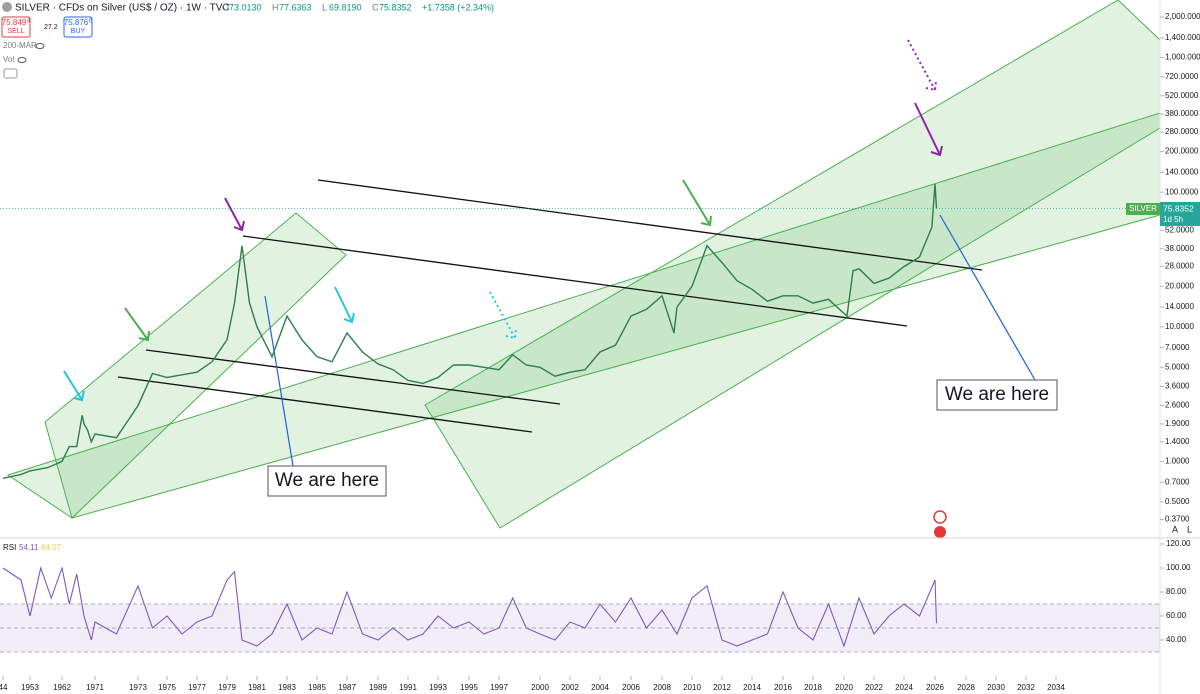 This screenshot has height=694, width=1200. What do you see at coordinates (1177, 441) in the screenshot?
I see `y-tick-label: 1.4000` at bounding box center [1177, 441].